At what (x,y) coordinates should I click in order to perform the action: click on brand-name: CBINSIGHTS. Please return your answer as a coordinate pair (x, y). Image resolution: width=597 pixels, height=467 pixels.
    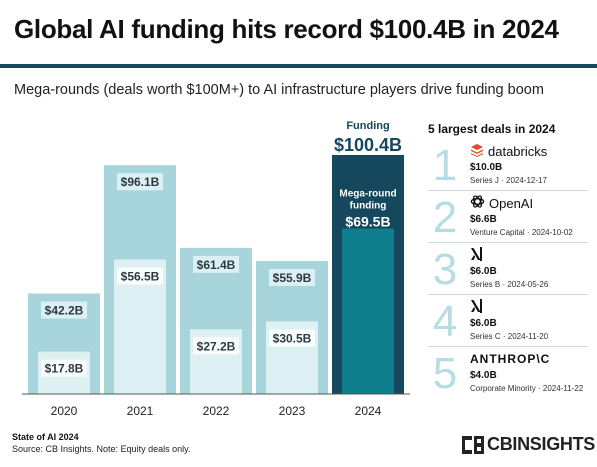
    Looking at the image, I should click on (541, 444).